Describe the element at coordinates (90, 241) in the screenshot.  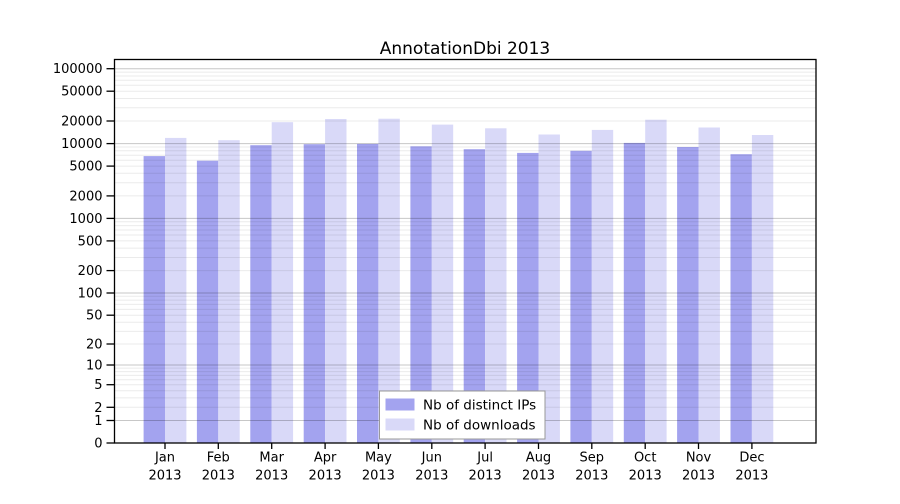
I see `y-tick-label: 500` at that location.